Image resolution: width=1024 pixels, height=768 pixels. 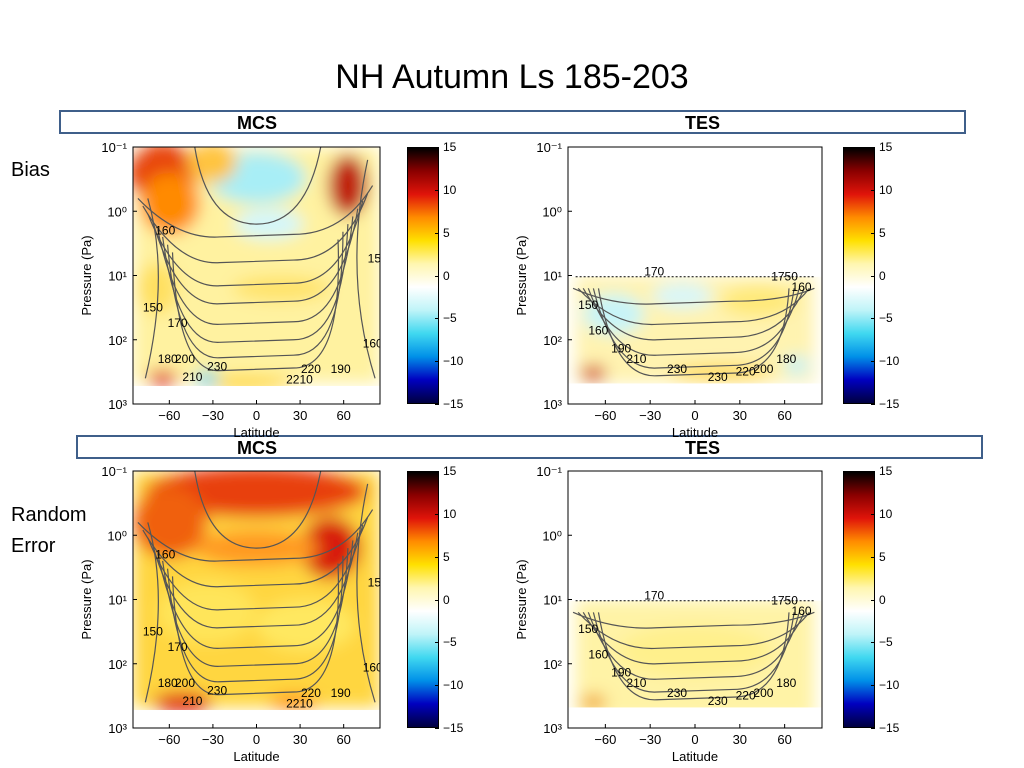 I want to click on colorbar-random-mcs, so click(x=423, y=599).